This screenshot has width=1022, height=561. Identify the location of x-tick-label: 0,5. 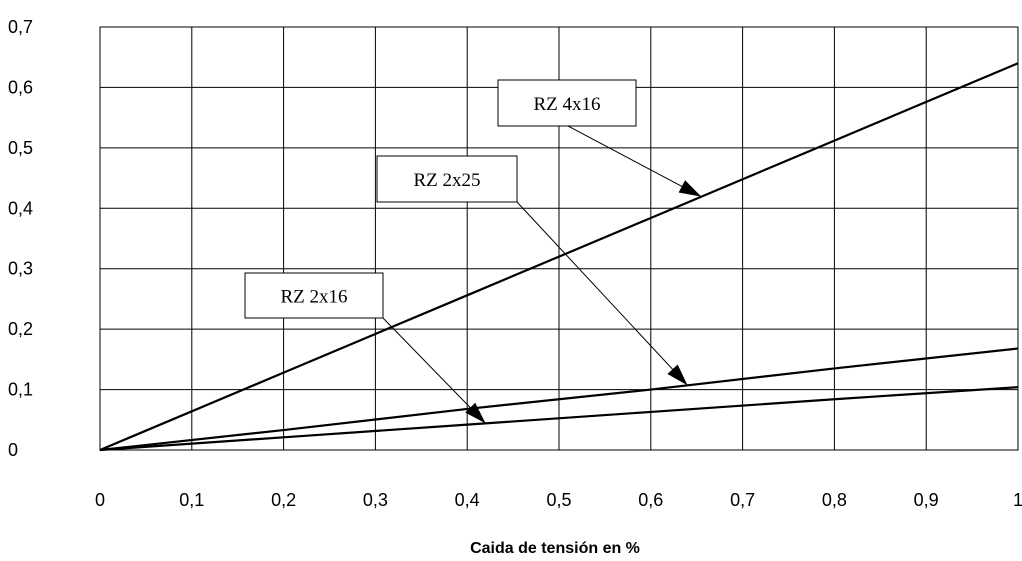
(558, 500).